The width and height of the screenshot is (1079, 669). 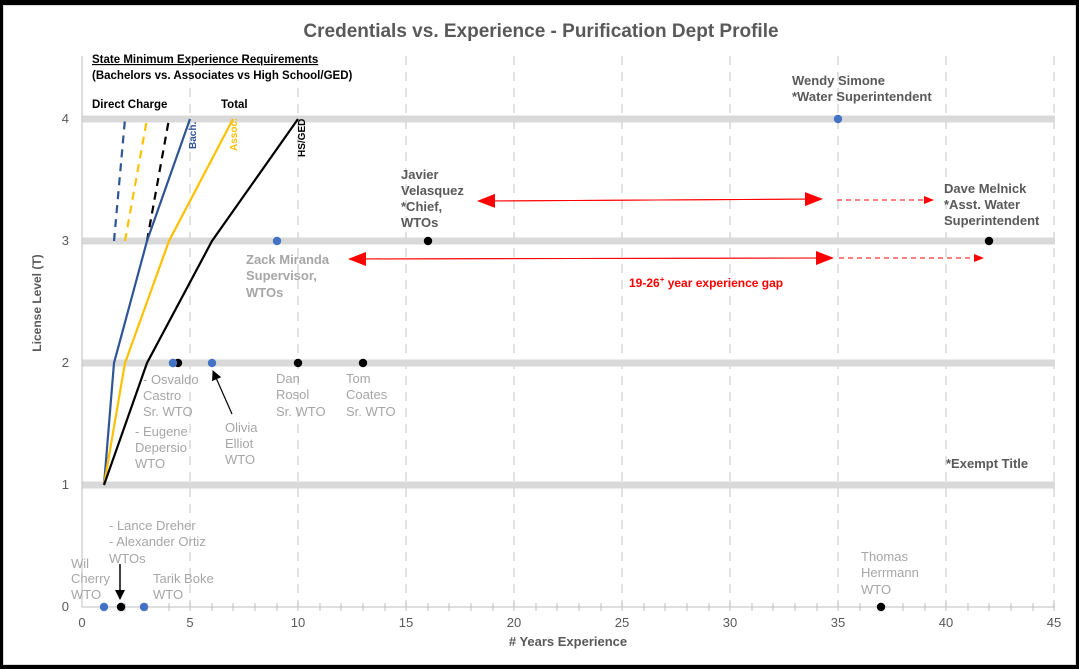 What do you see at coordinates (706, 282) in the screenshot?
I see `experience-gap-label: 19-26+ year experience gap` at bounding box center [706, 282].